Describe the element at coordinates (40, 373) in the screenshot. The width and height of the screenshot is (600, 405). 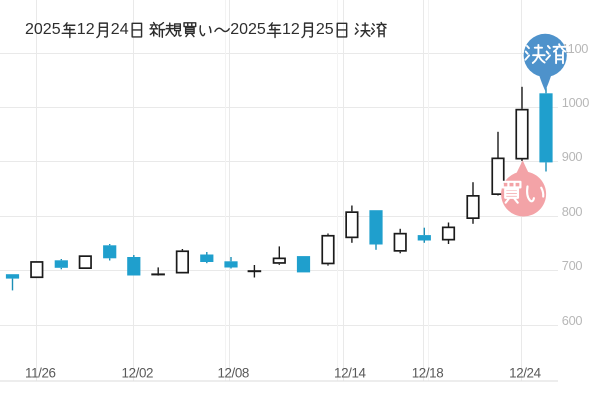
I see `svg-text: 11/26` at that location.